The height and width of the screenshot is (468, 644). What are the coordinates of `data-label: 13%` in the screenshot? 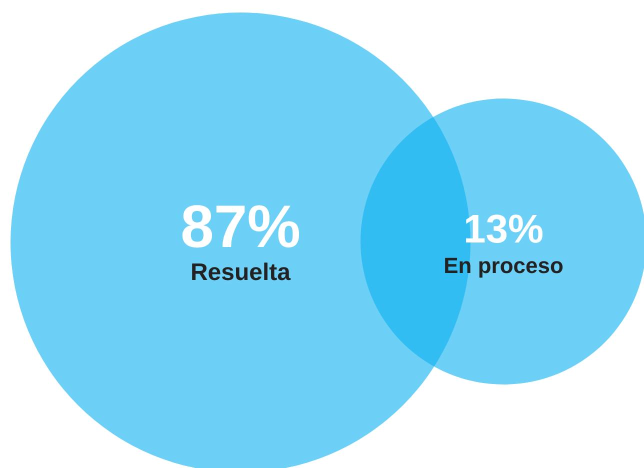 It's located at (503, 230).